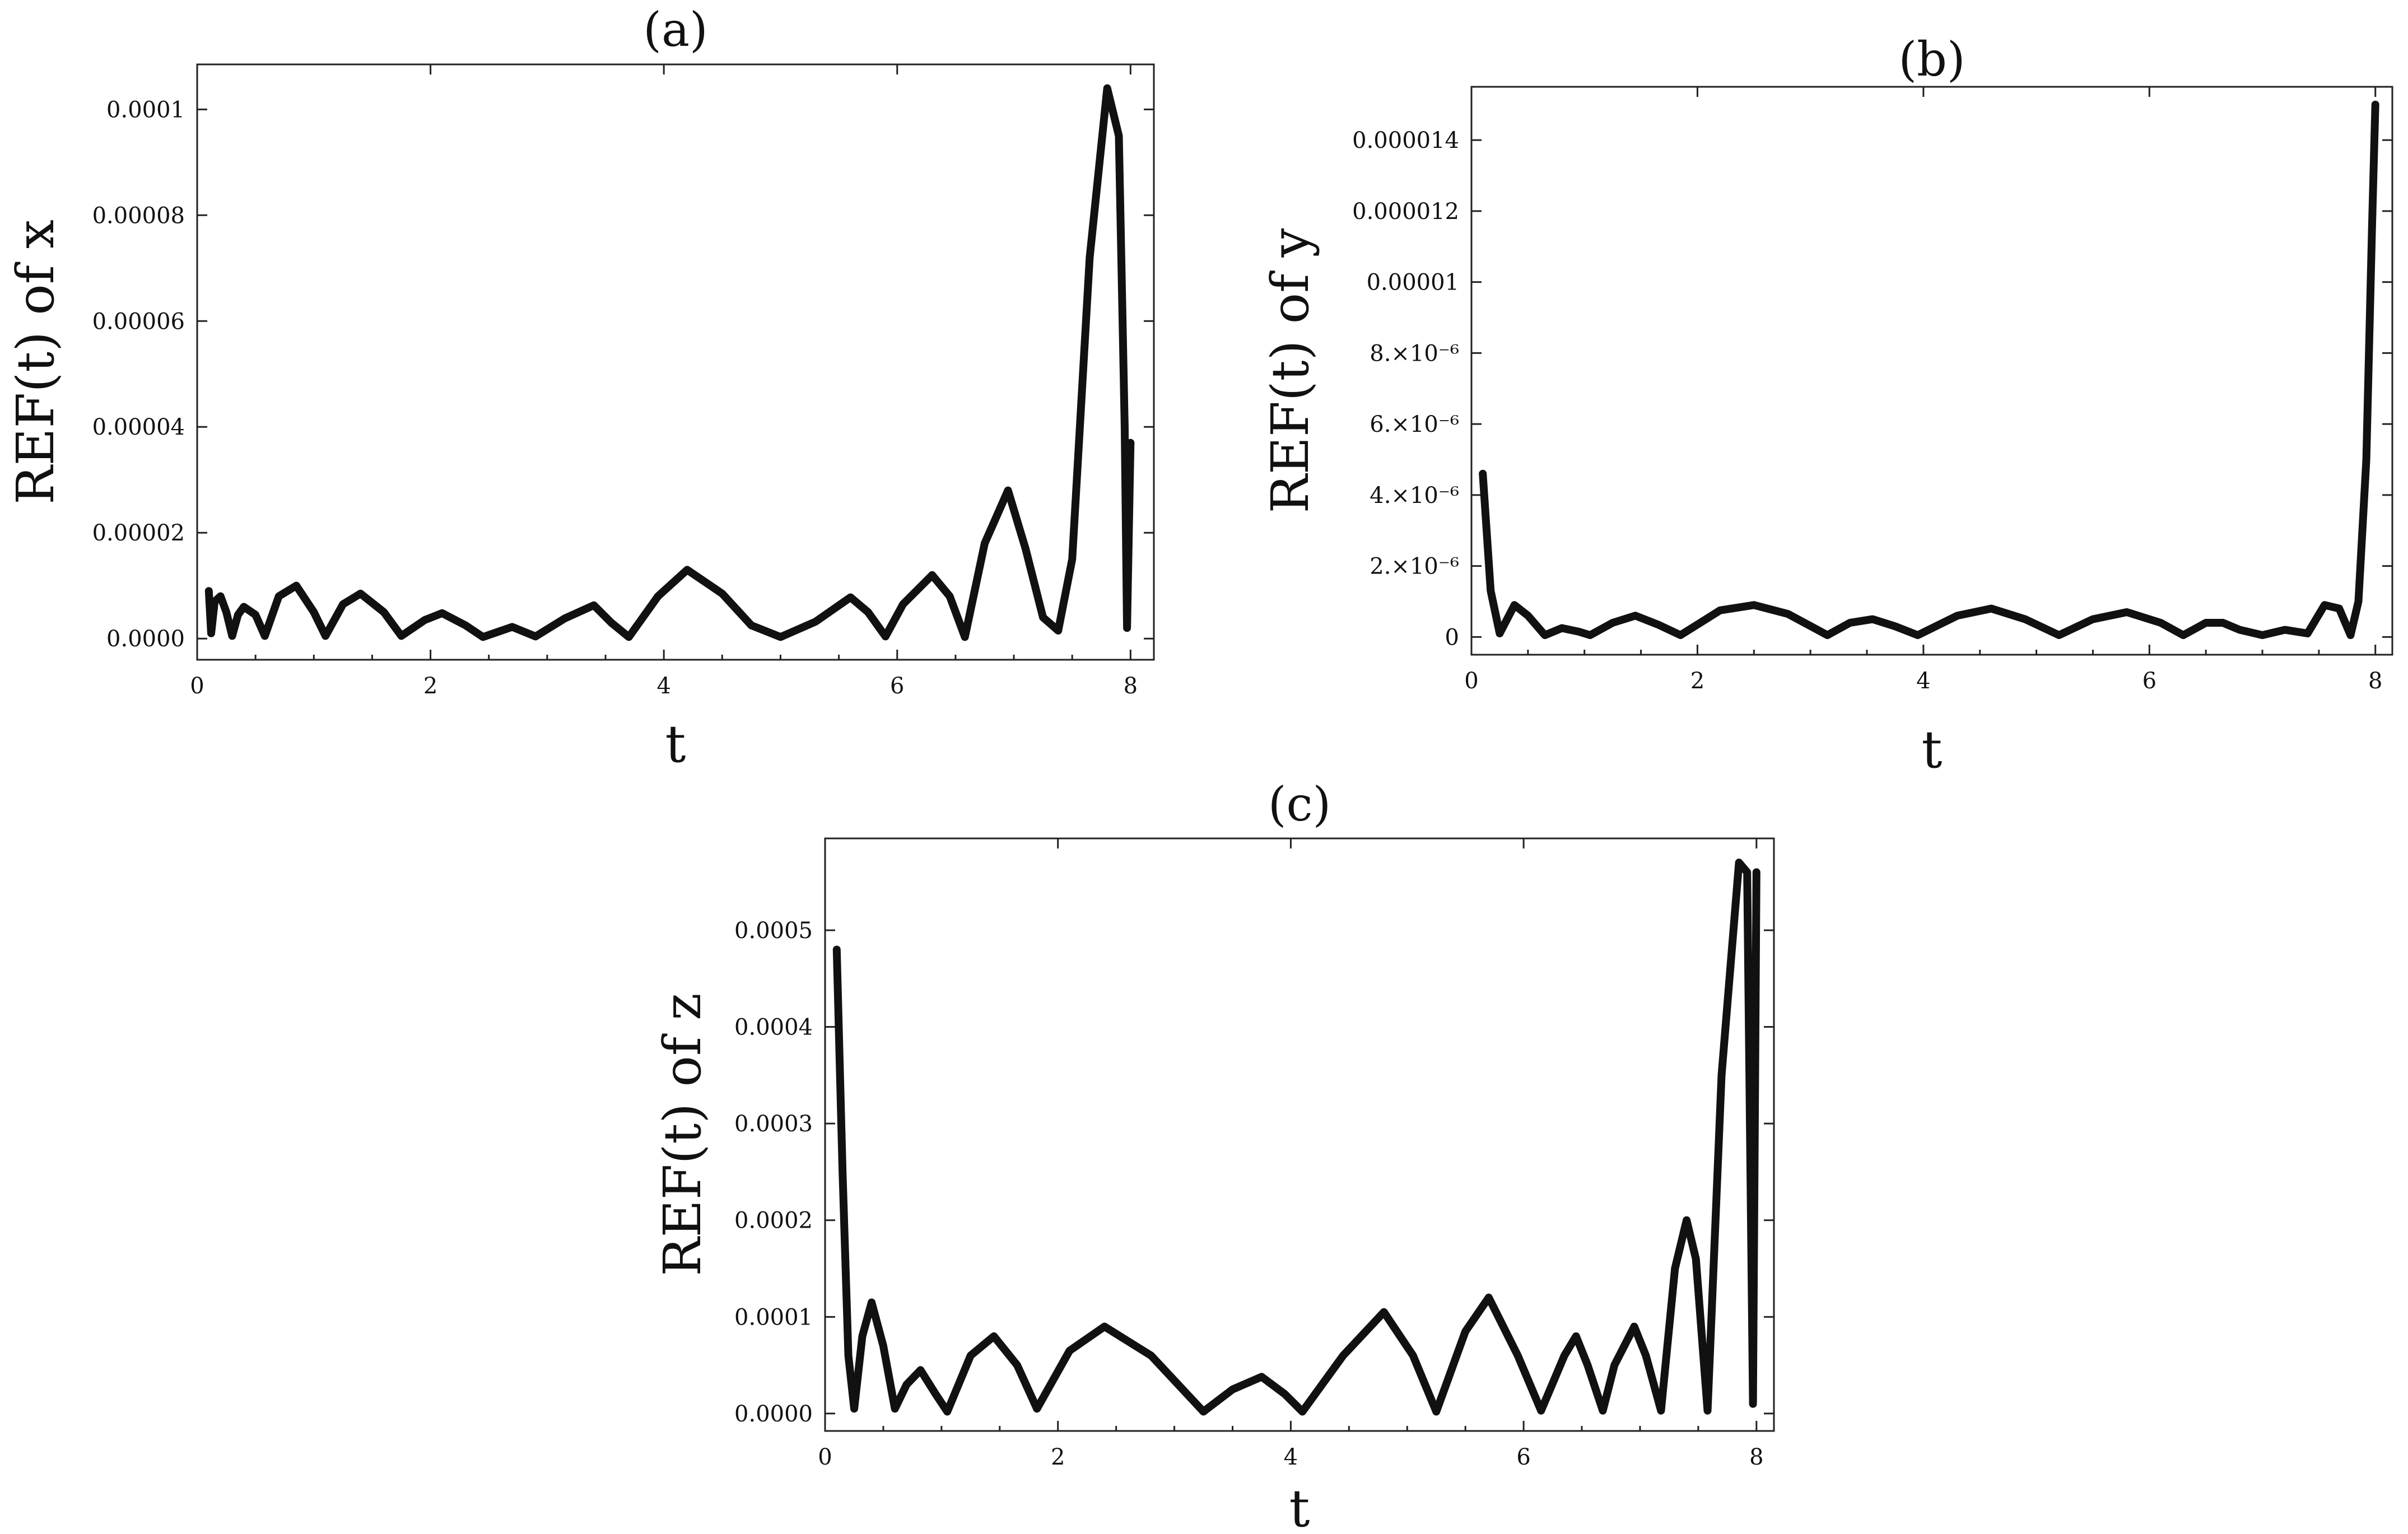  What do you see at coordinates (1414, 353) in the screenshot?
I see `y-tick-label: 8.×10⁻⁶` at bounding box center [1414, 353].